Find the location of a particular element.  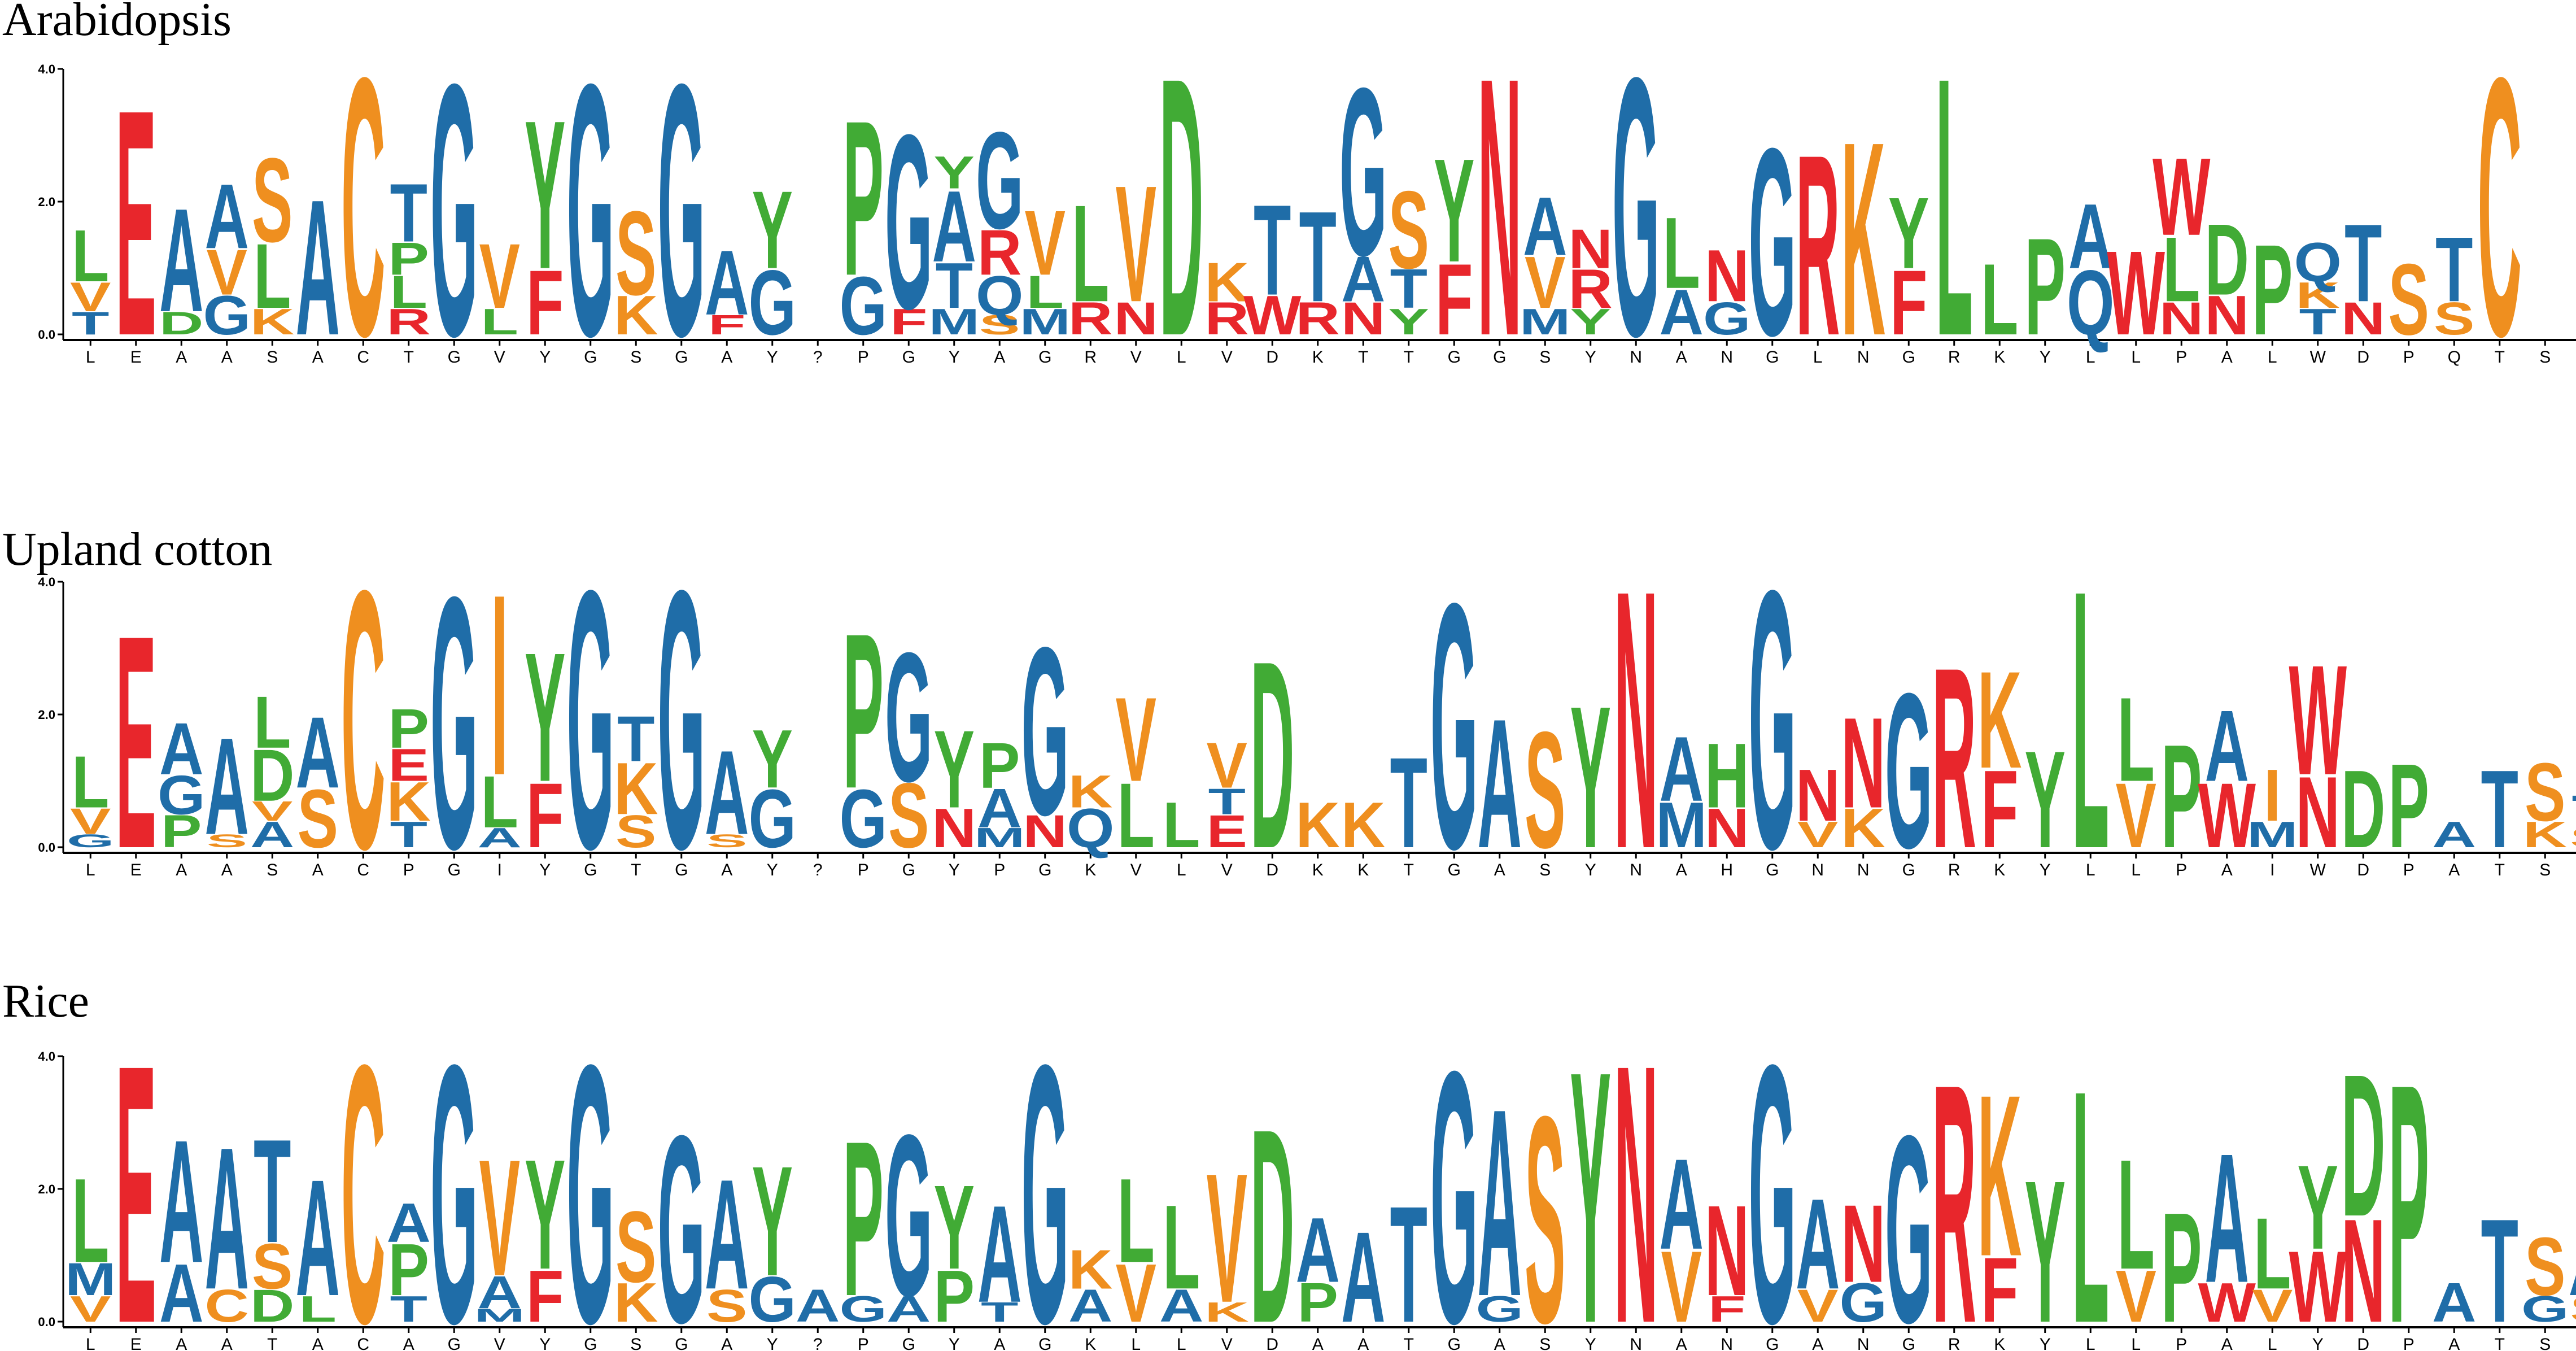

position-label: C is located at coordinates (363, 870).